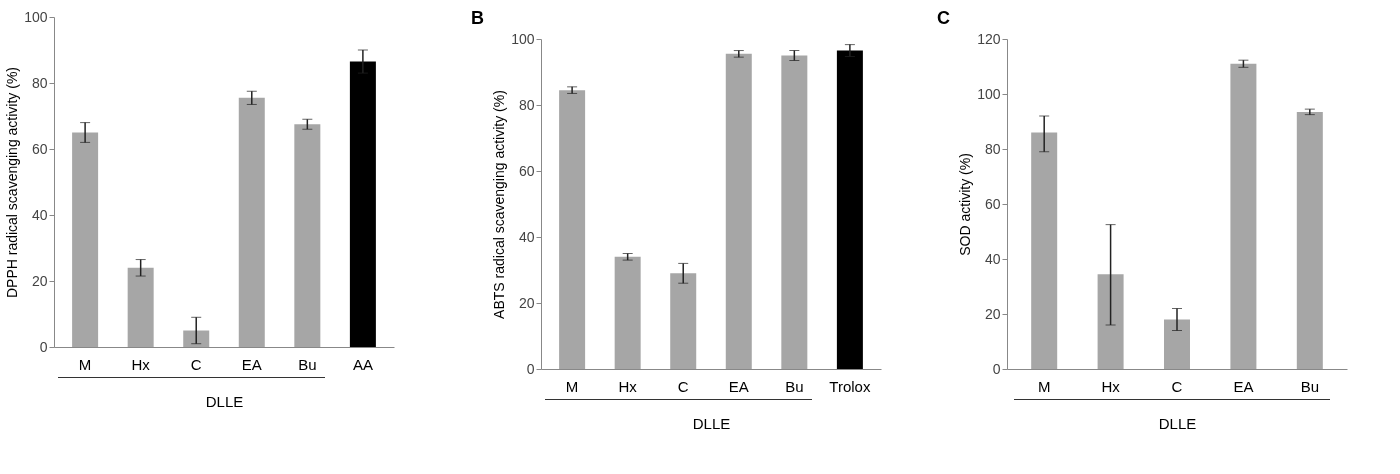 The height and width of the screenshot is (474, 1400). I want to click on x-tick-label: AA, so click(362, 364).